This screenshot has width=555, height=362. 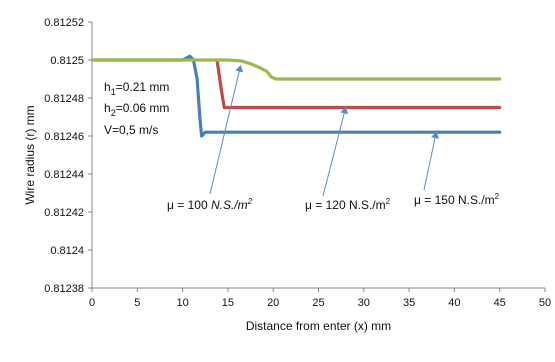 What do you see at coordinates (64, 99) in the screenshot?
I see `y-tick-label: 0.81248` at bounding box center [64, 99].